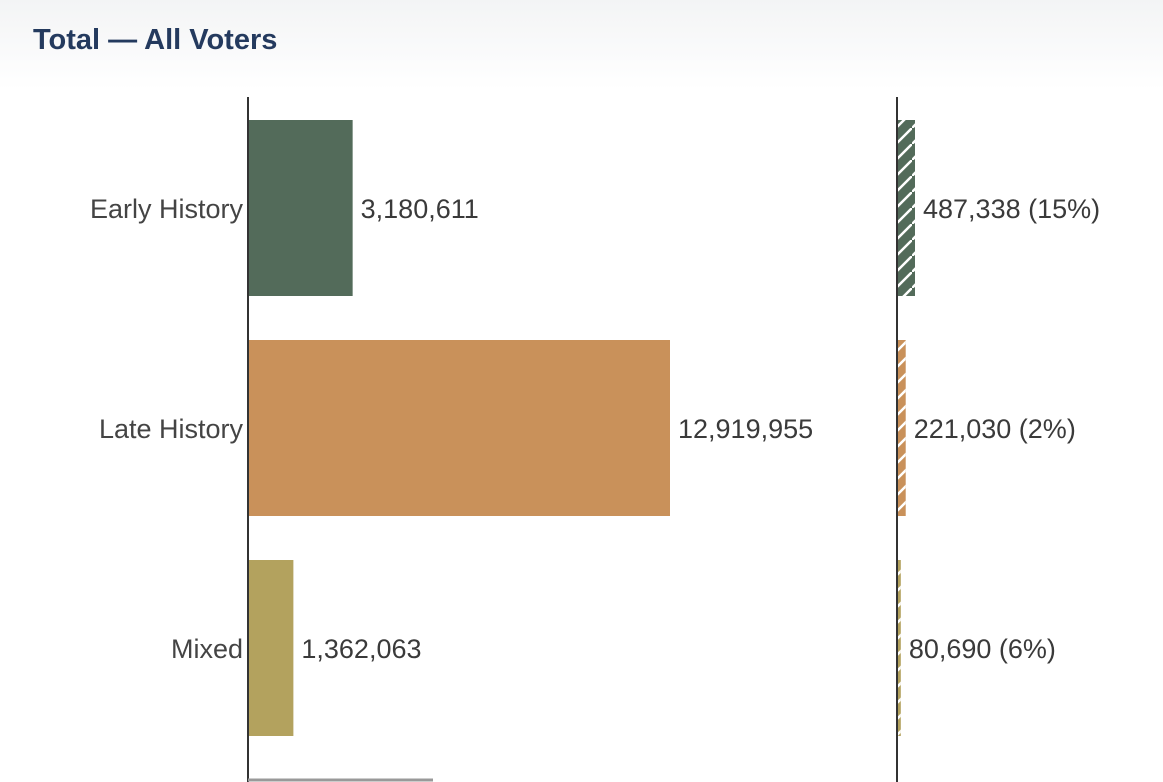 The height and width of the screenshot is (782, 1163). What do you see at coordinates (361, 649) in the screenshot?
I see `bar-value-label: 1,362,063` at bounding box center [361, 649].